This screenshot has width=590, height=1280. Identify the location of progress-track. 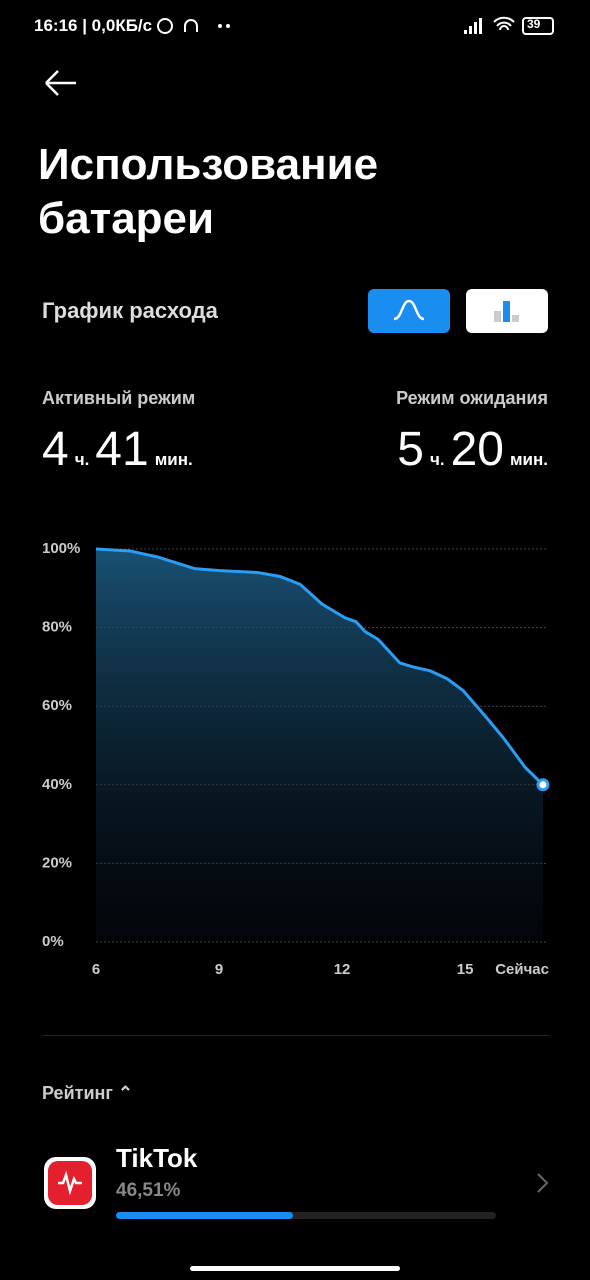
(306, 1215).